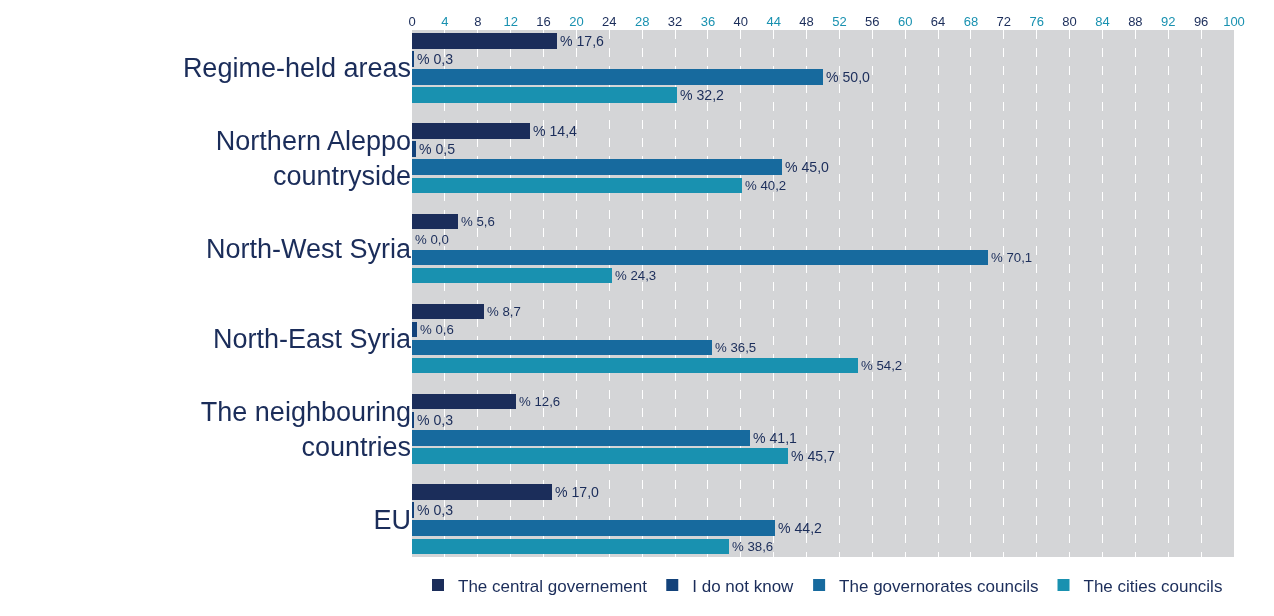 This screenshot has height=616, width=1274. Describe the element at coordinates (543, 22) in the screenshot. I see `x-tick-label: 16` at that location.